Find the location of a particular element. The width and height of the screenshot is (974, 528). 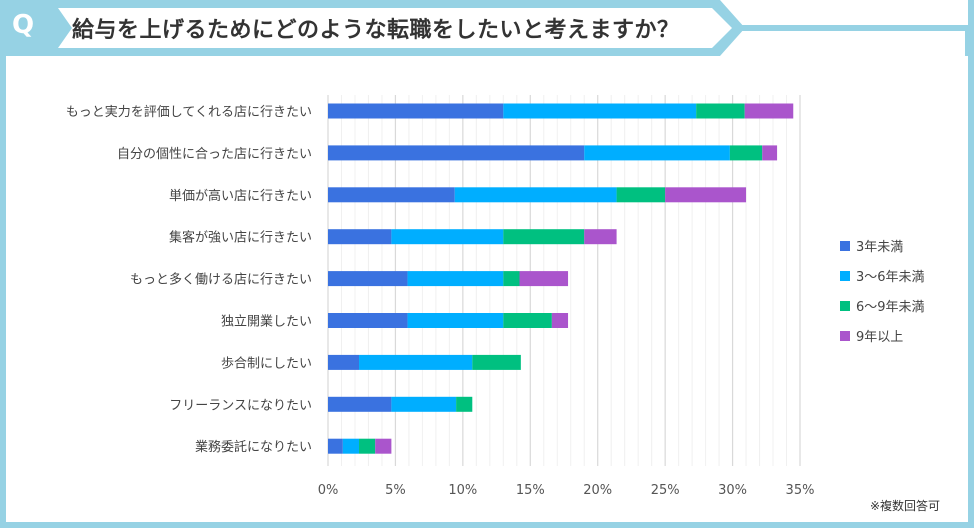

x-tick-label: 30% is located at coordinates (732, 490).